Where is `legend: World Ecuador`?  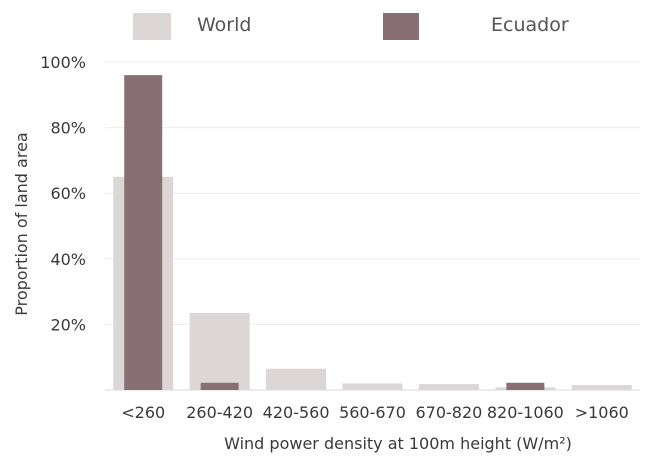
legend: World Ecuador is located at coordinates (351, 26).